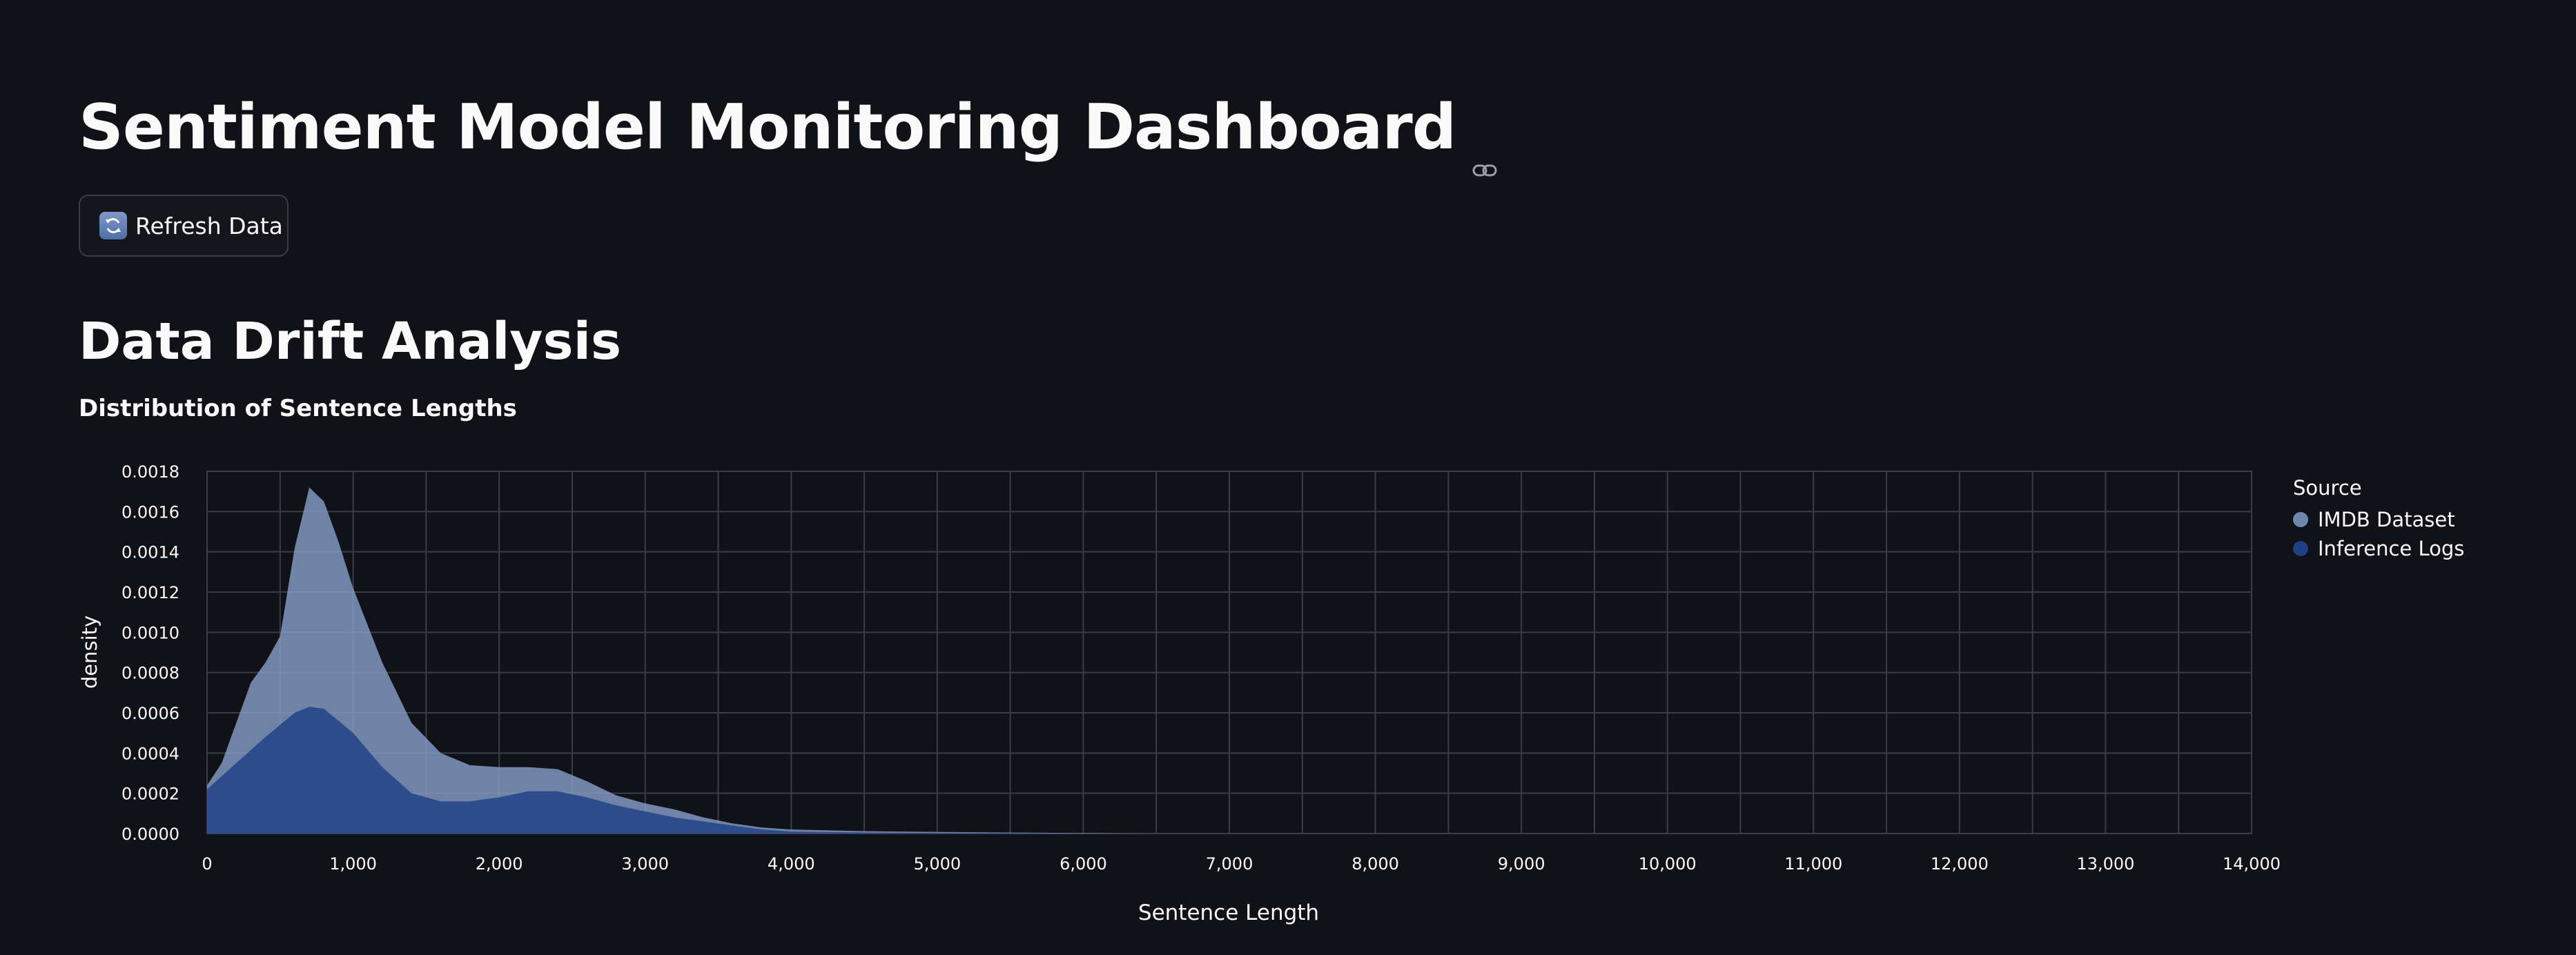  I want to click on x-tick-label: 13,000, so click(2105, 864).